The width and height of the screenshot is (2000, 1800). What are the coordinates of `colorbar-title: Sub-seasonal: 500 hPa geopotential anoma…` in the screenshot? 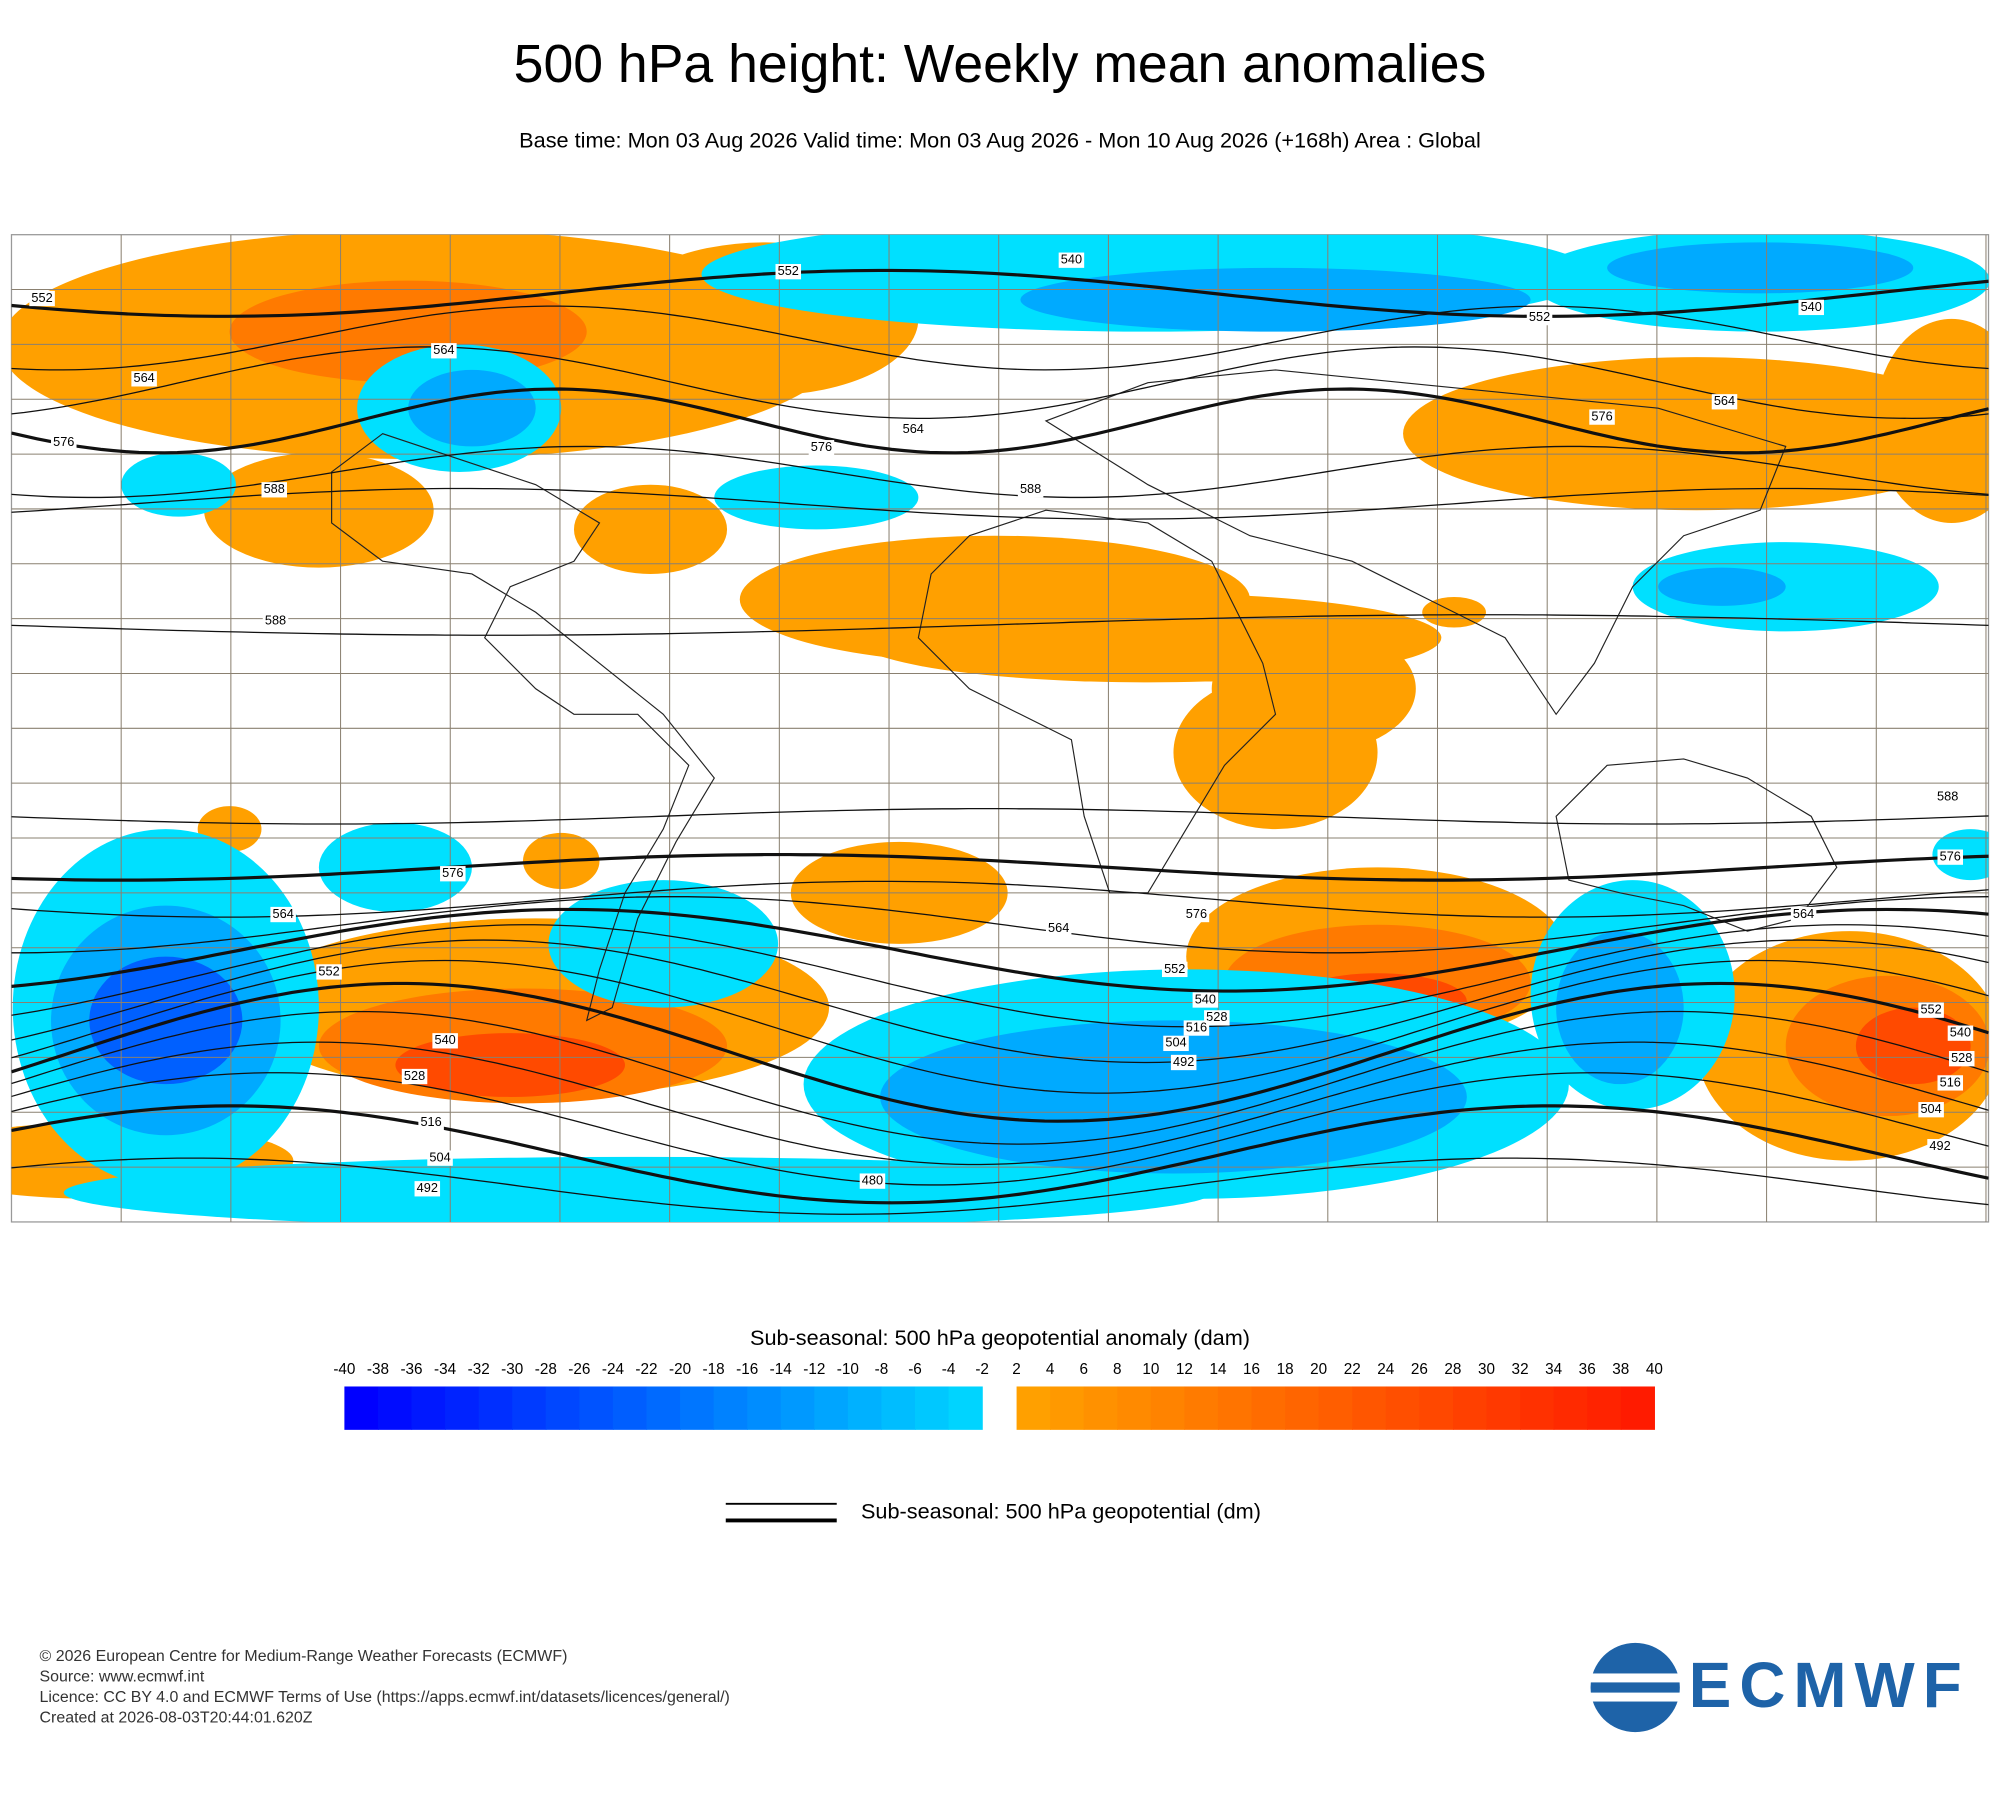 It's located at (1000, 1337).